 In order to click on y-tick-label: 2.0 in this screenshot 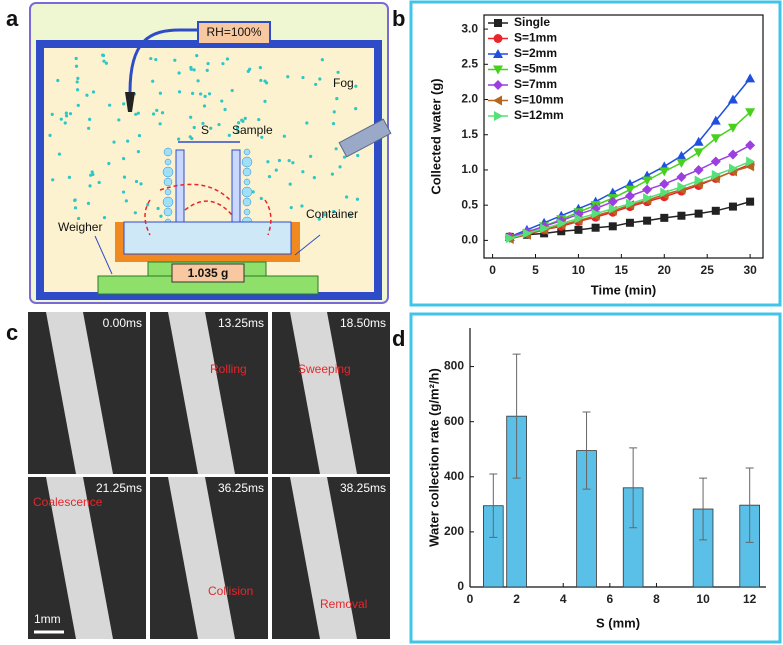, I will do `click(469, 99)`.